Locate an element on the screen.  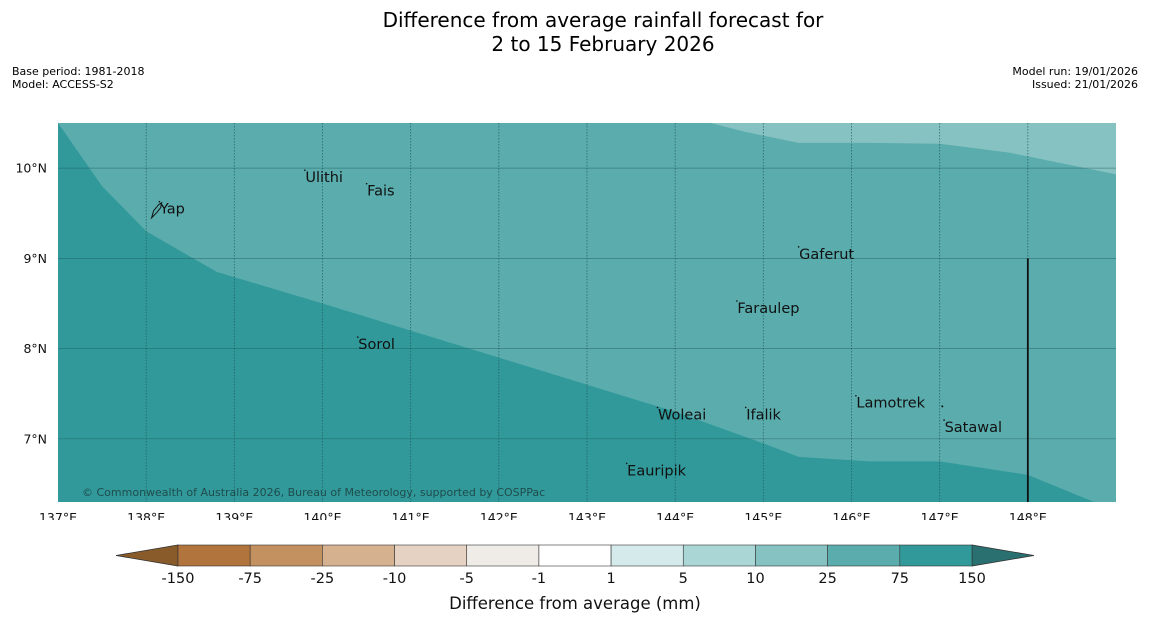
place-label: Satawal is located at coordinates (973, 428).